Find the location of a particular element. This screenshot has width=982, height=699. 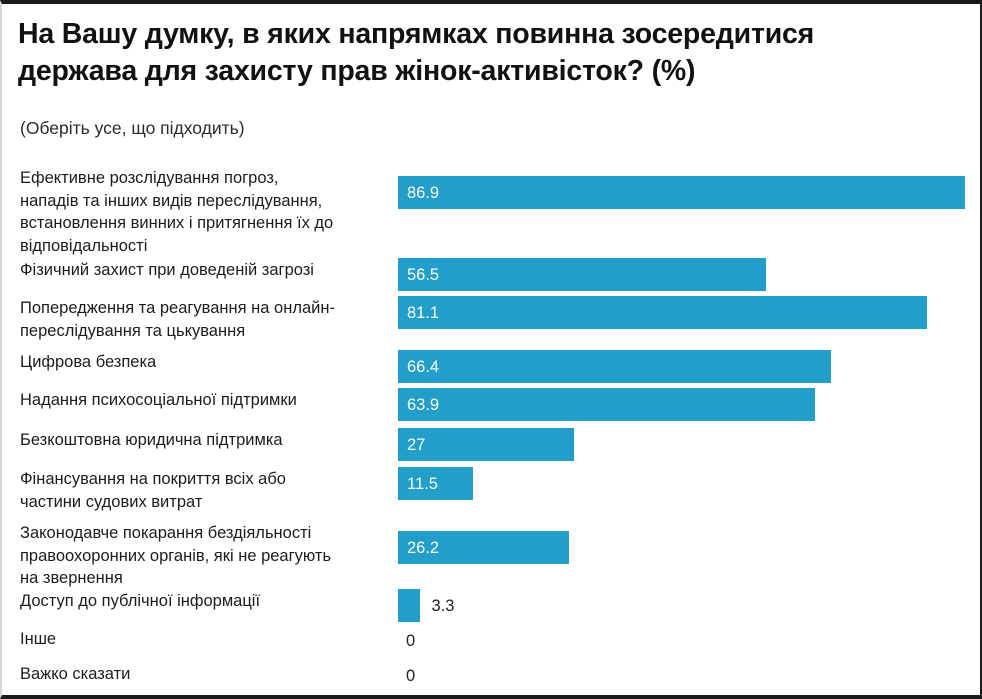

bar-value-label: 56.5 is located at coordinates (423, 274).